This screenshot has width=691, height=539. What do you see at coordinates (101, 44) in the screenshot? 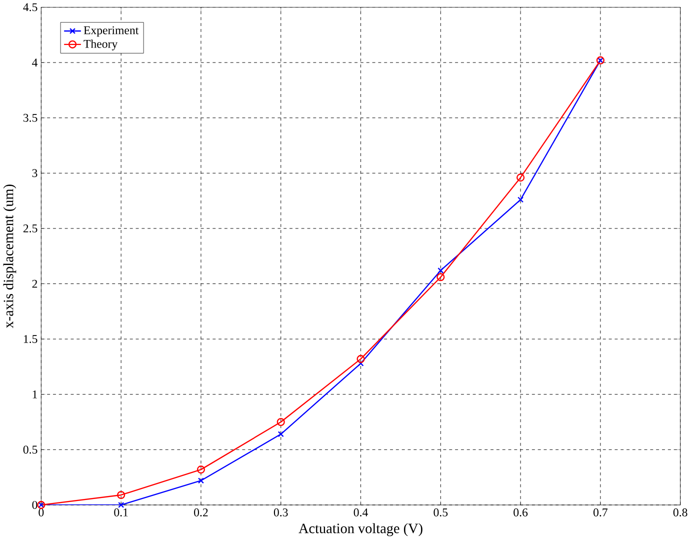
I see `legend-label: Theory` at bounding box center [101, 44].